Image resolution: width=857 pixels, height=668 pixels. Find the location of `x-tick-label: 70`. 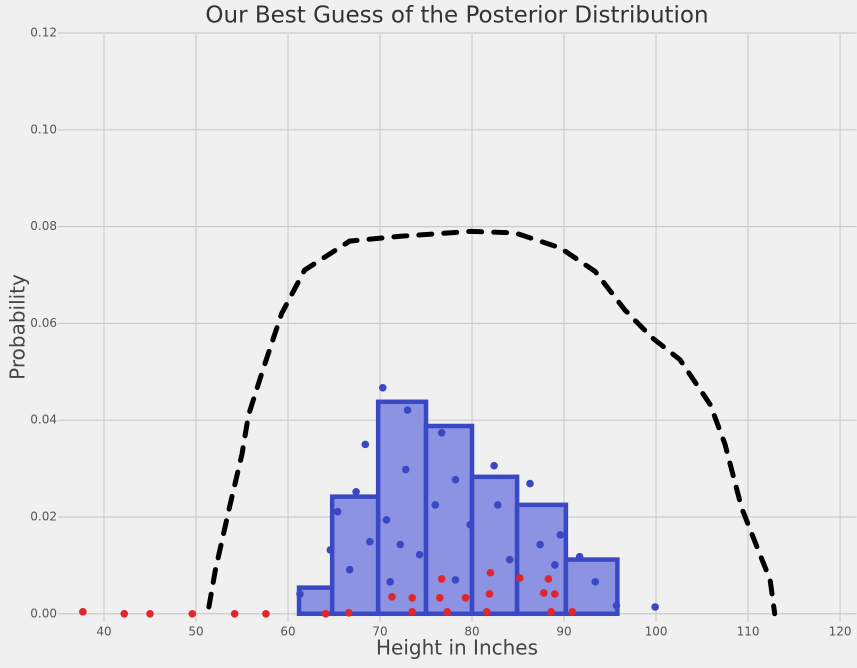

x-tick-label: 70 is located at coordinates (379, 632).